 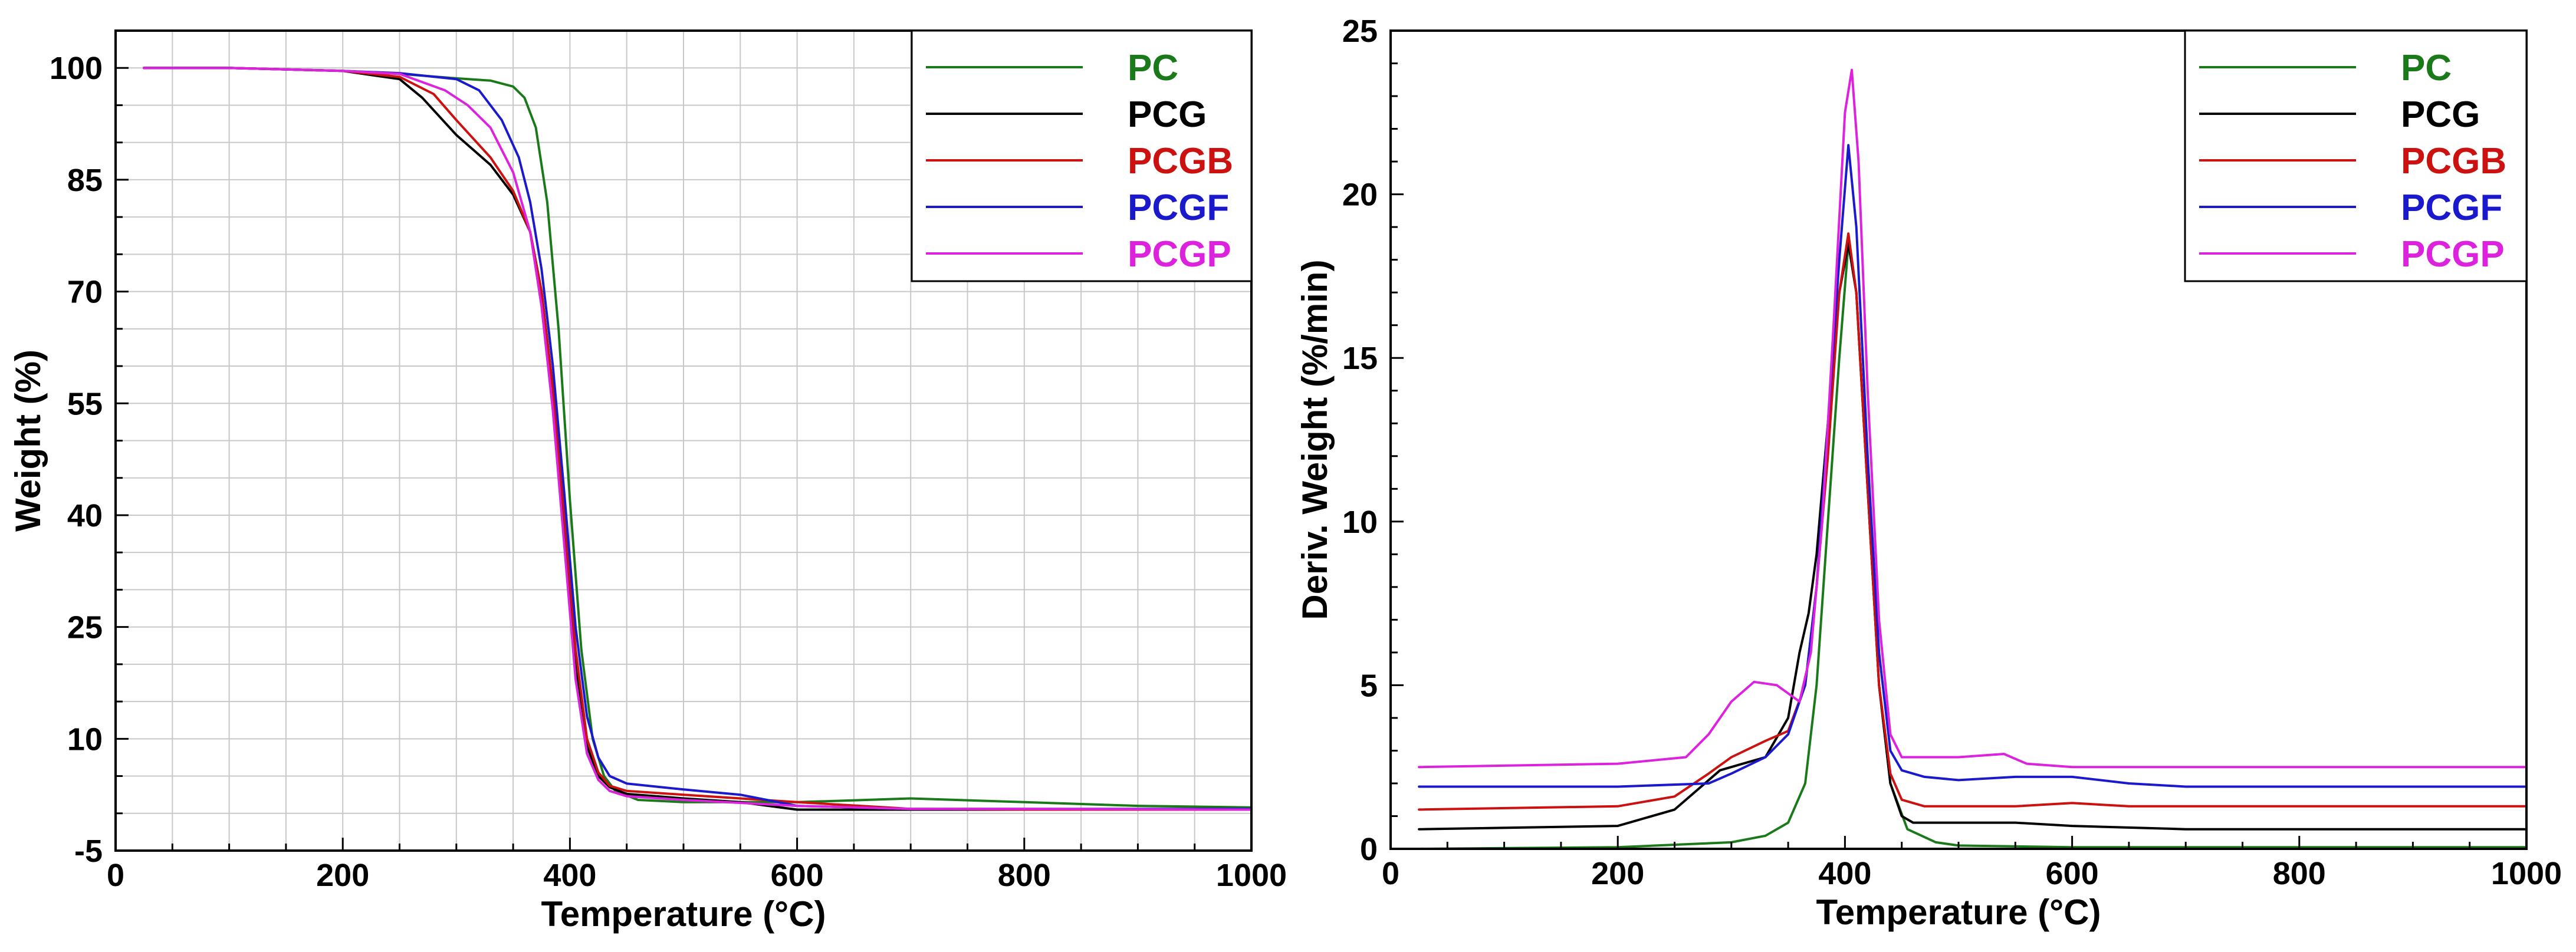 I want to click on y-tick-label: 100, so click(x=76, y=68).